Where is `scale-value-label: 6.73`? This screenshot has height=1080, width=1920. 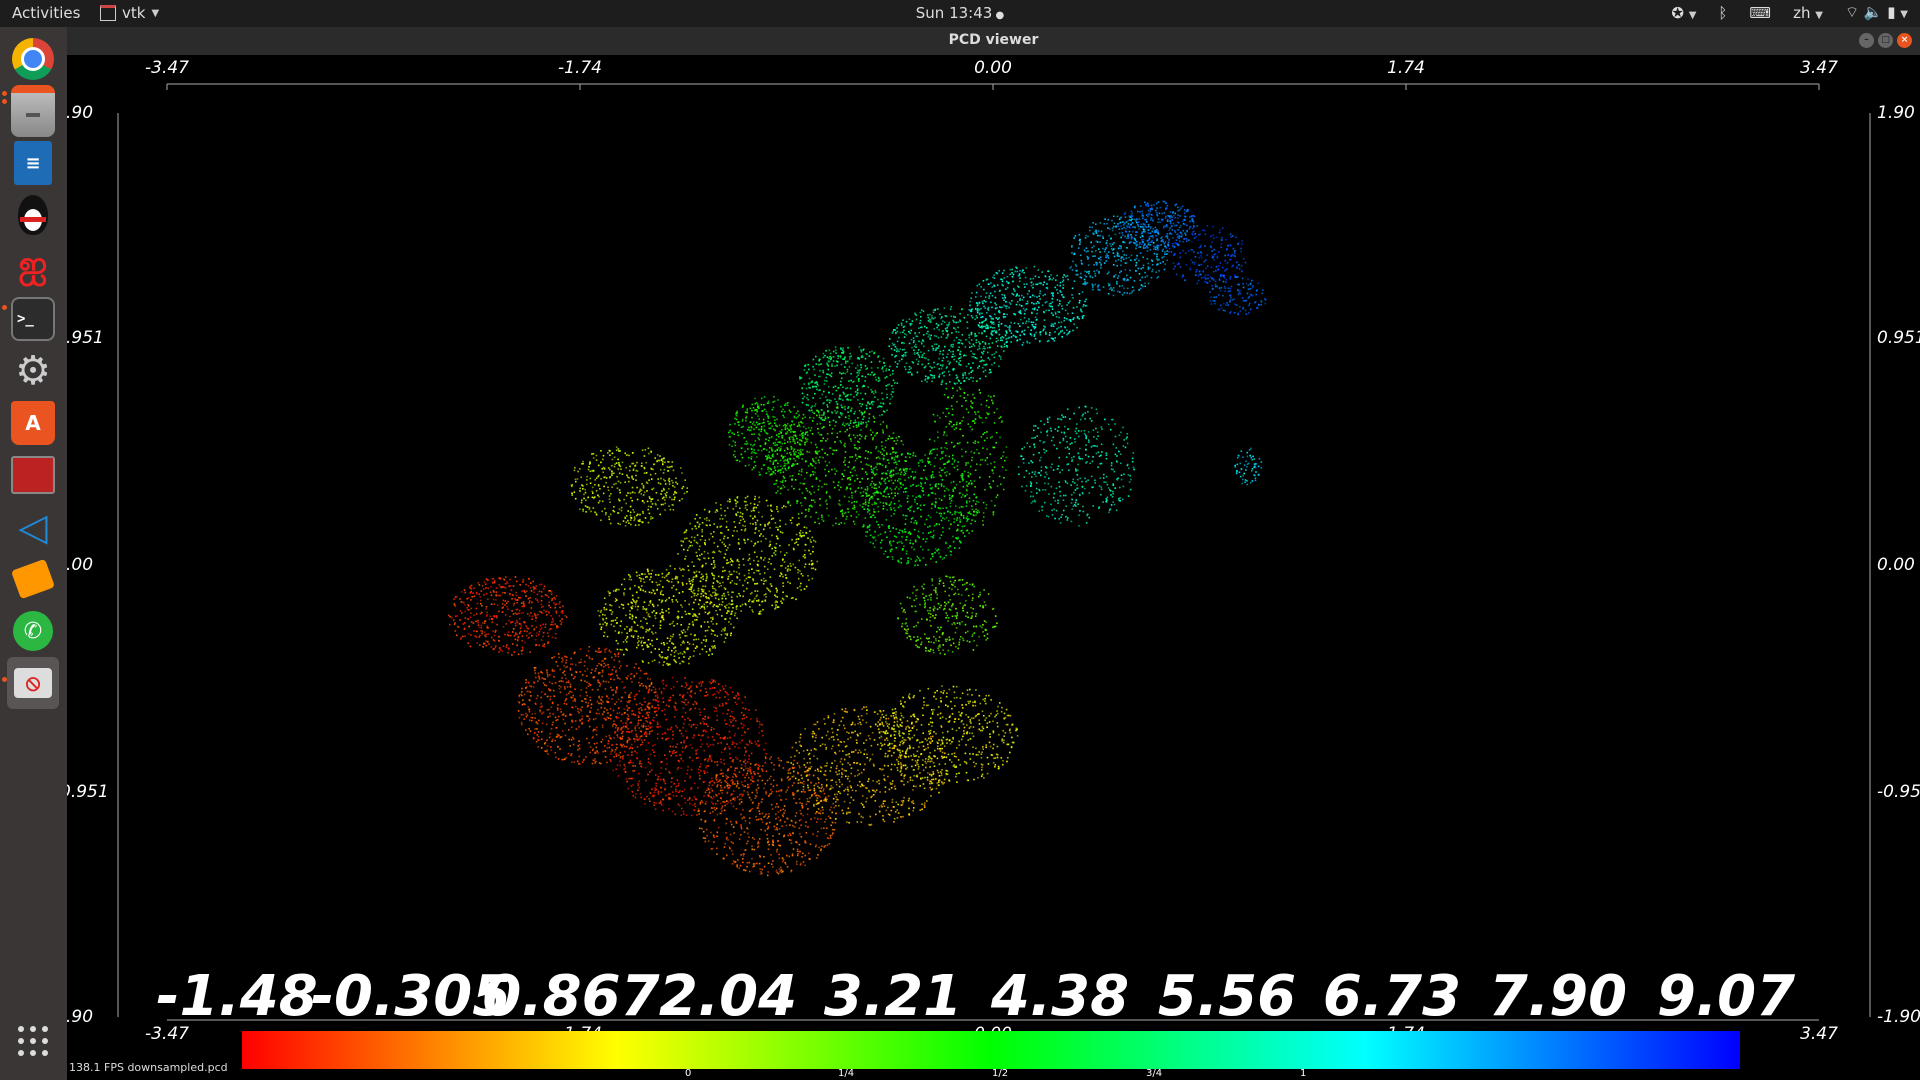
scale-value-label: 6.73 is located at coordinates (1392, 996).